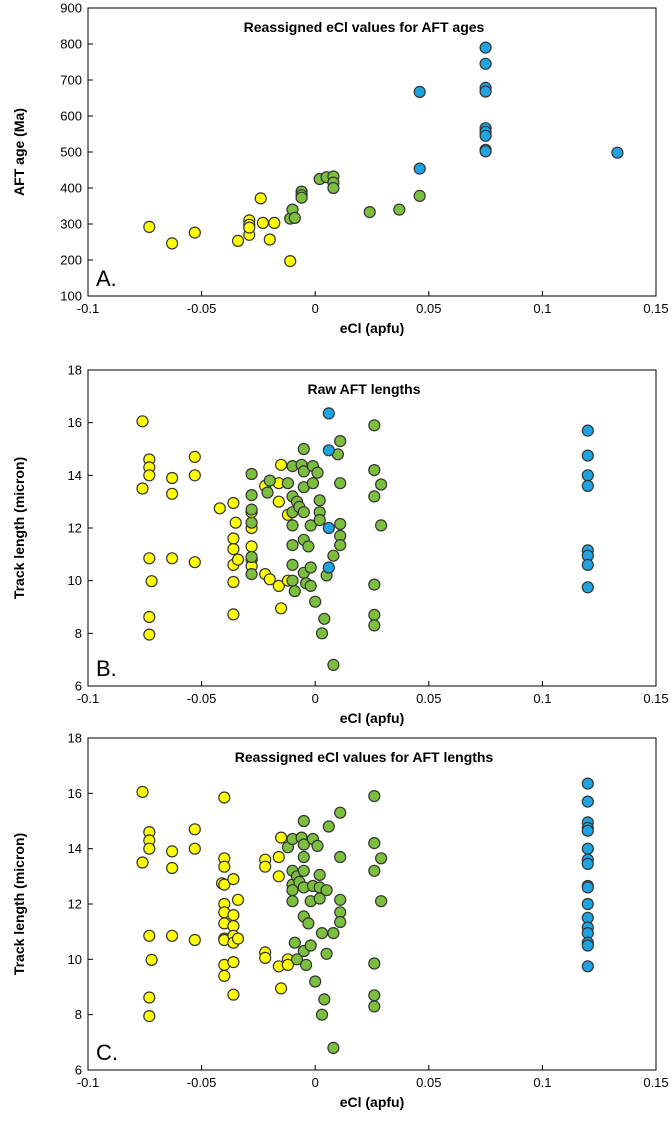  Describe the element at coordinates (106, 278) in the screenshot. I see `panel-label: A.` at that location.